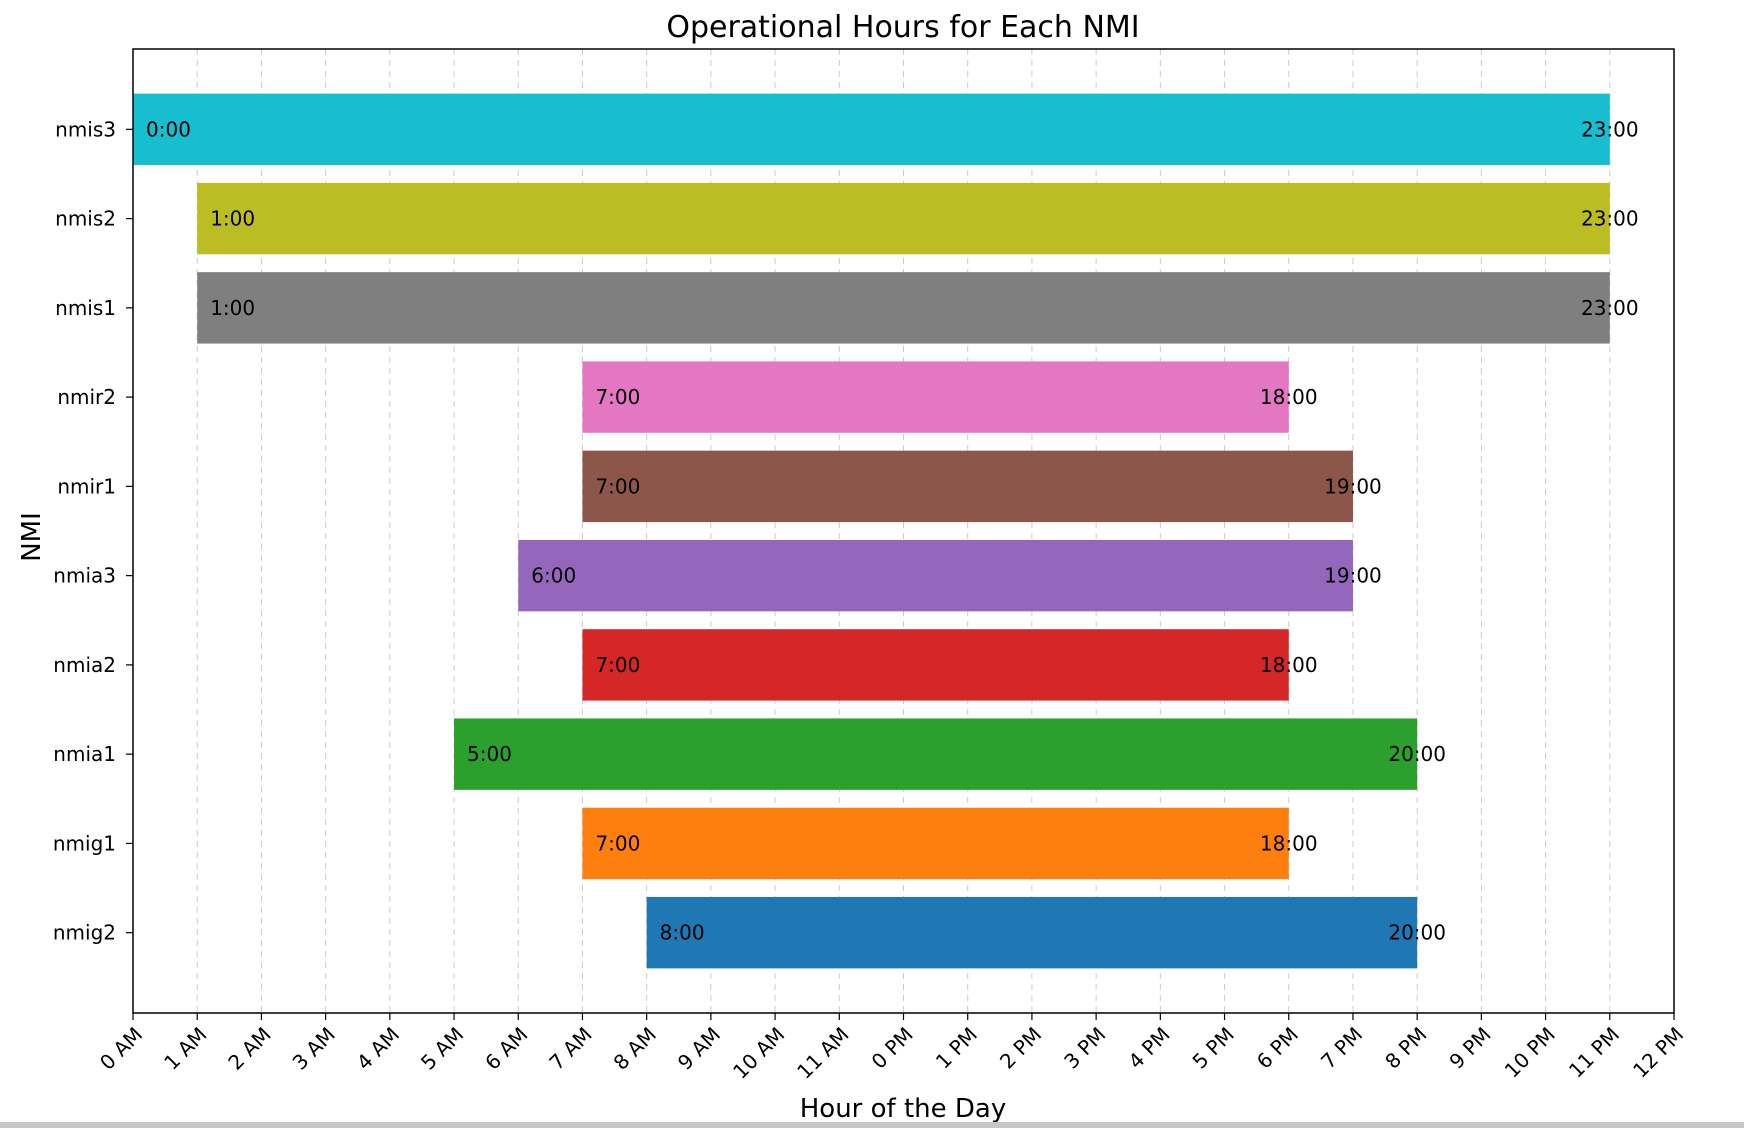 The width and height of the screenshot is (1744, 1132). What do you see at coordinates (86, 486) in the screenshot?
I see `y-tick-label: nmir1` at bounding box center [86, 486].